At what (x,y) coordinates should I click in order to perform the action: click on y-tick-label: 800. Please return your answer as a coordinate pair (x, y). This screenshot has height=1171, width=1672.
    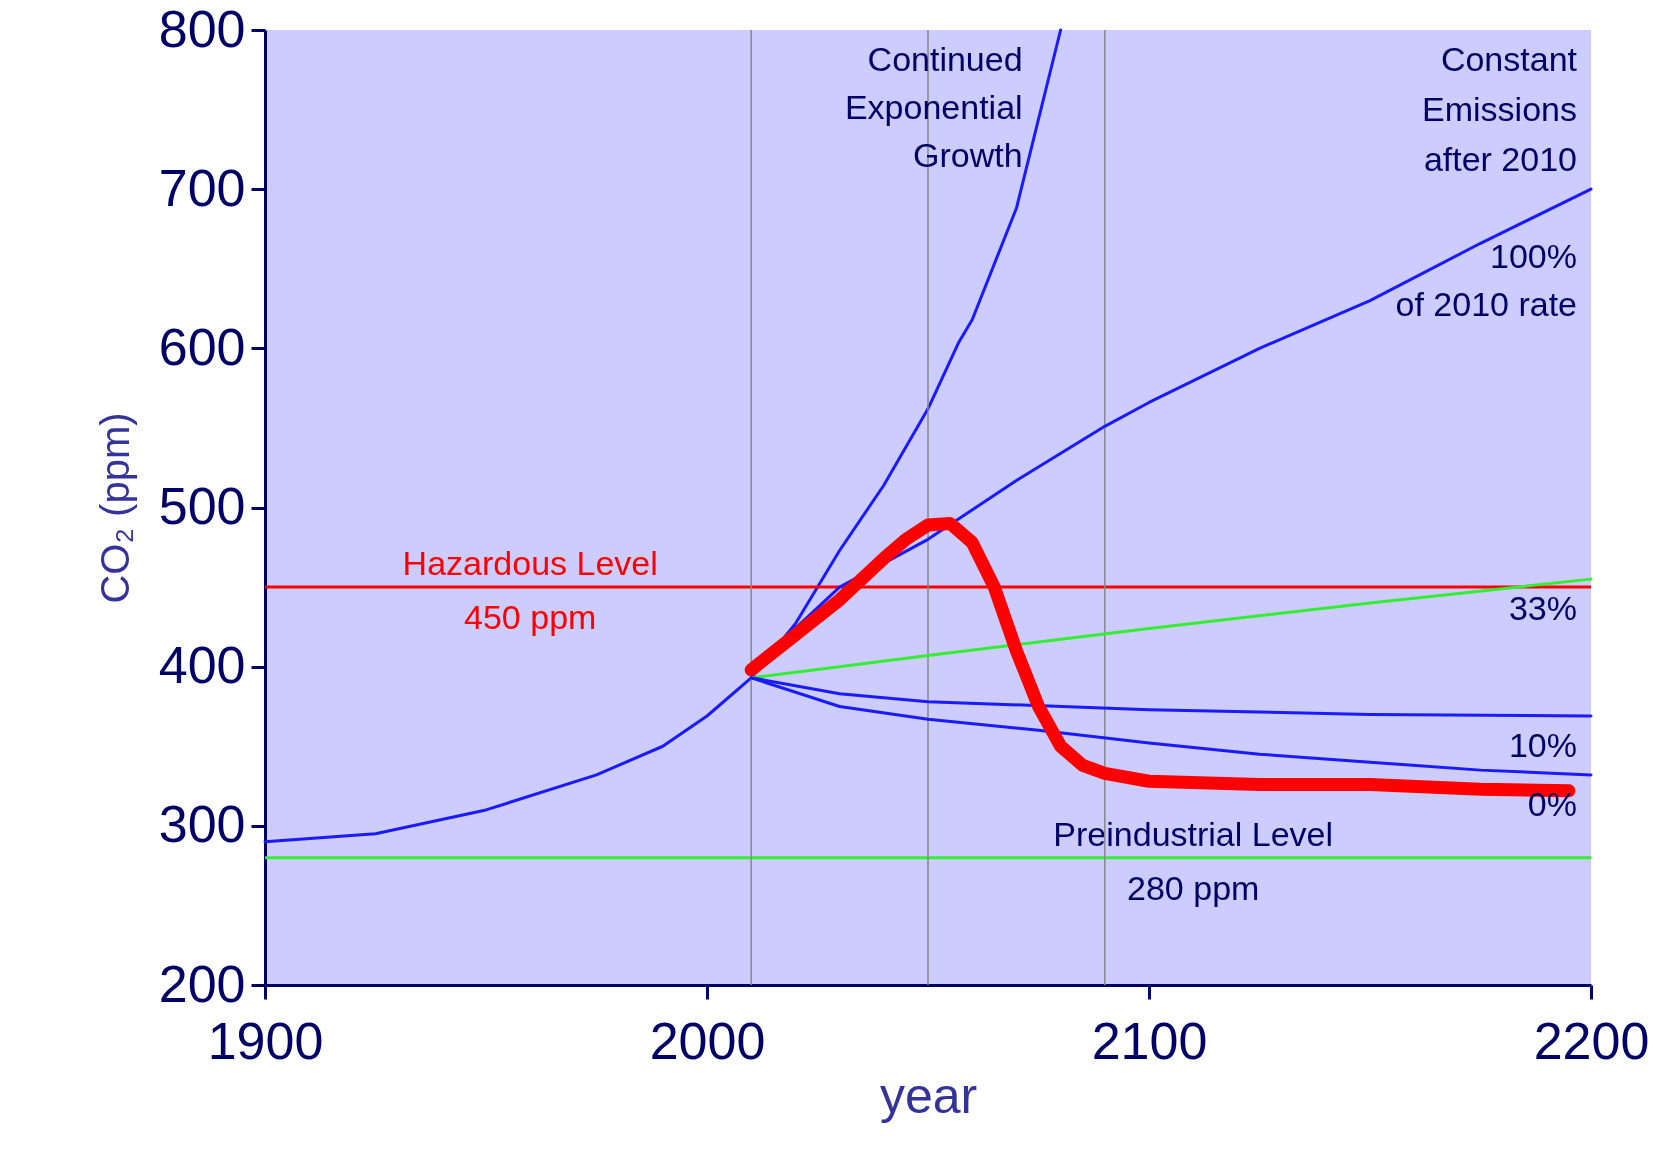
    Looking at the image, I should click on (202, 29).